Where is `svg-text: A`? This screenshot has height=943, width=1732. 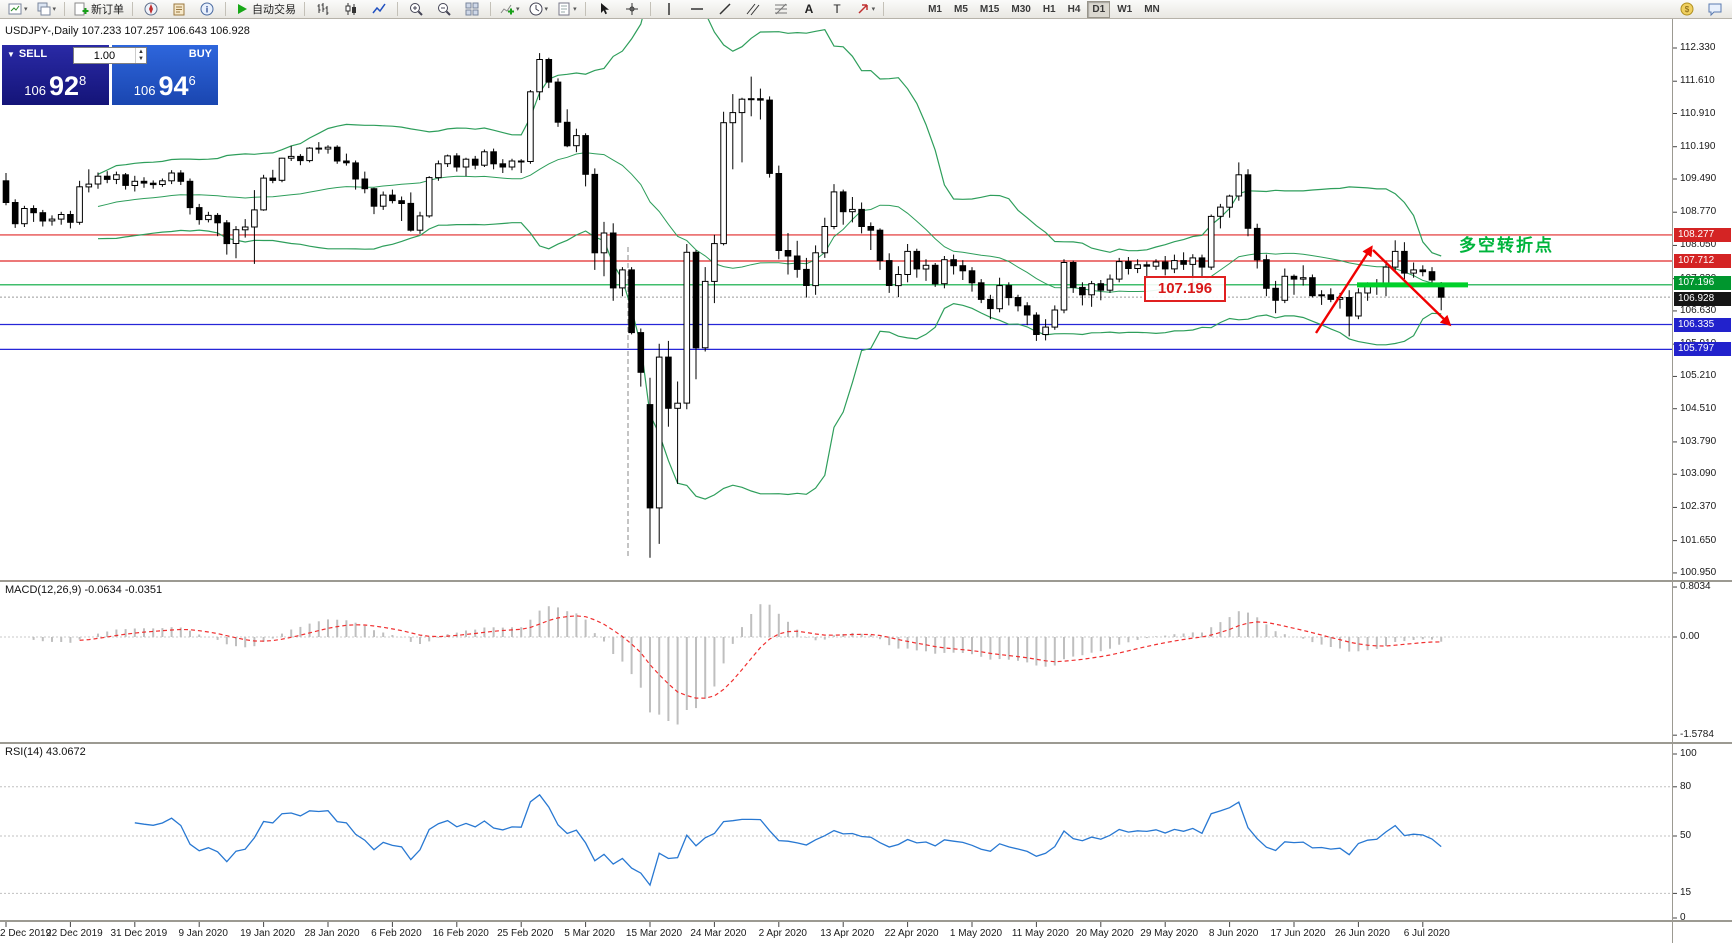 svg-text: A is located at coordinates (808, 9).